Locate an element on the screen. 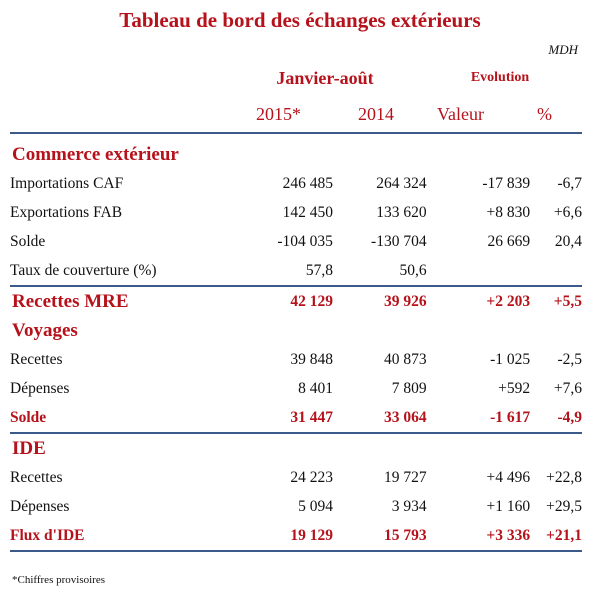  cell-valeur: +8 830 is located at coordinates (508, 212).